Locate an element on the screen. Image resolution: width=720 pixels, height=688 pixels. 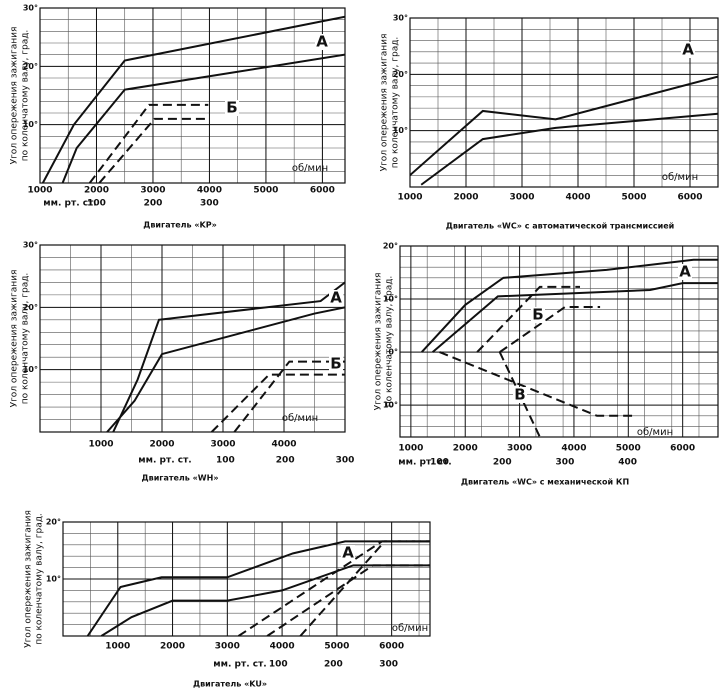
chart-title: Двигатель «KP» is located at coordinates (180, 225).